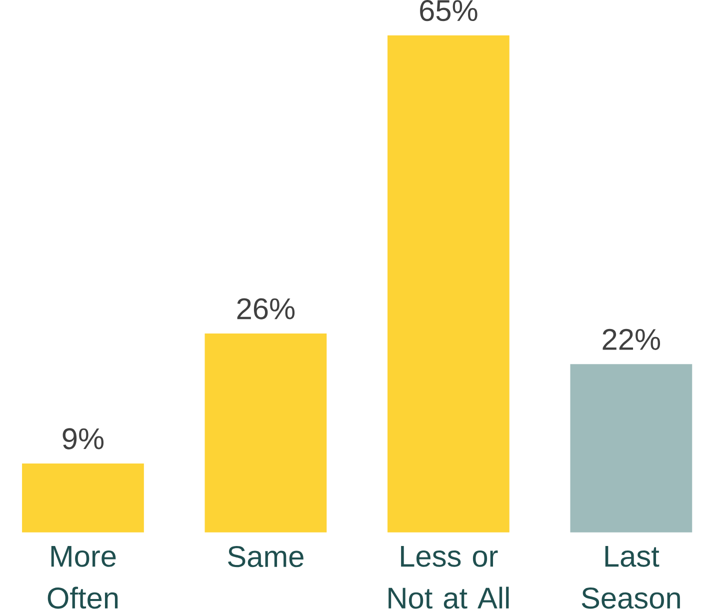  Describe the element at coordinates (448, 577) in the screenshot. I see `x-tick-label: Less or Not at All` at that location.